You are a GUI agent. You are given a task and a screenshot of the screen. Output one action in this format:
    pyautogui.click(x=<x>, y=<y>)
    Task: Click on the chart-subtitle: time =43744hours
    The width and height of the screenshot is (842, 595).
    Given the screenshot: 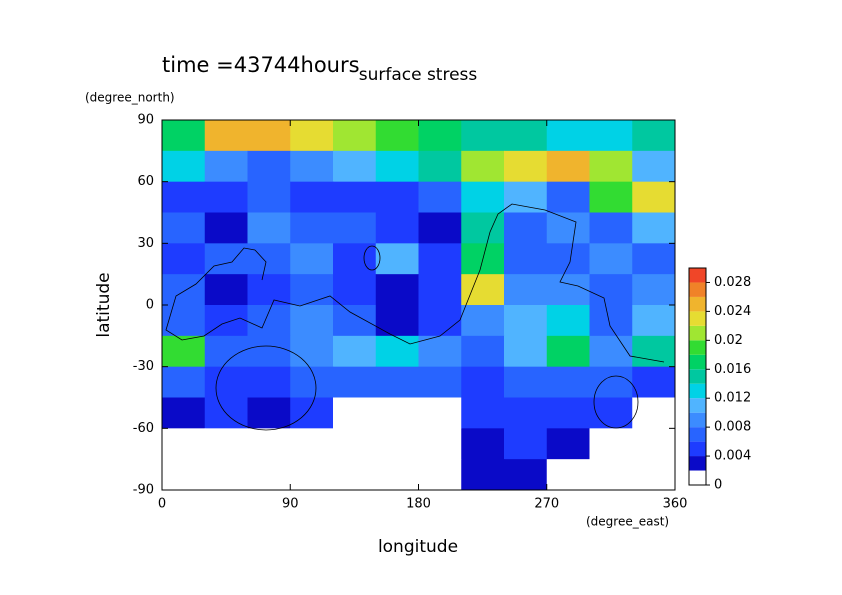 What is the action you would take?
    pyautogui.click(x=261, y=65)
    